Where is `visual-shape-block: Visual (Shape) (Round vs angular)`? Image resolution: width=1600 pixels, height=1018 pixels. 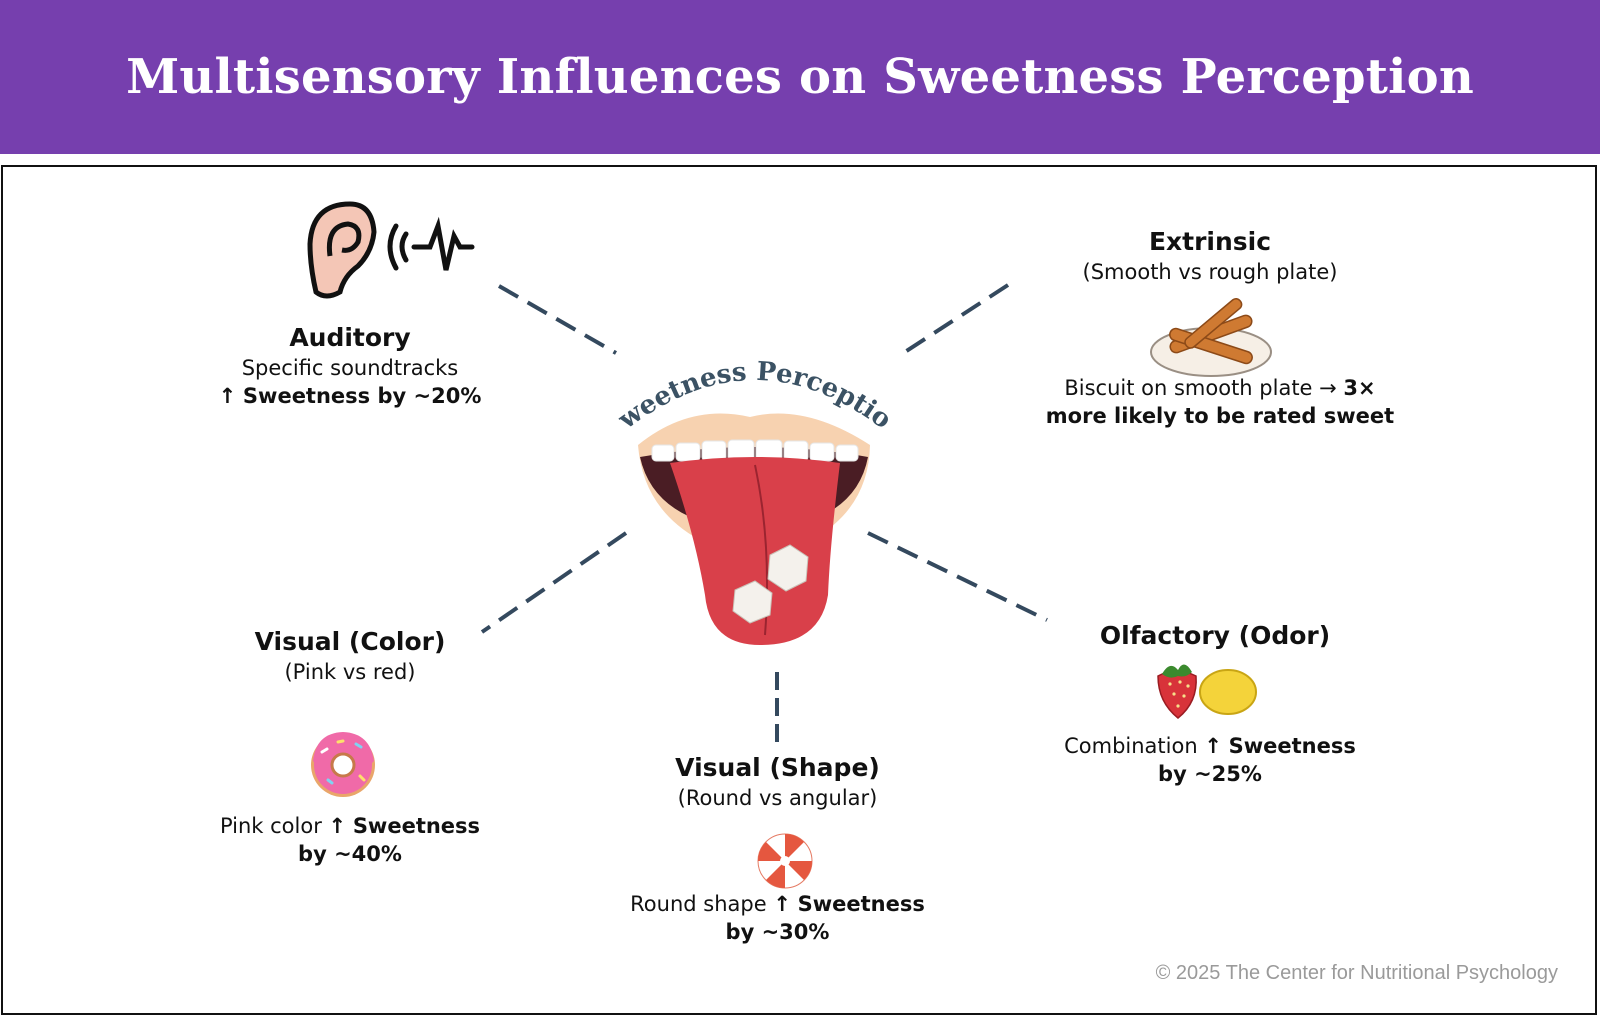 visual-shape-block: Visual (Shape) (Round vs angular) is located at coordinates (777, 782).